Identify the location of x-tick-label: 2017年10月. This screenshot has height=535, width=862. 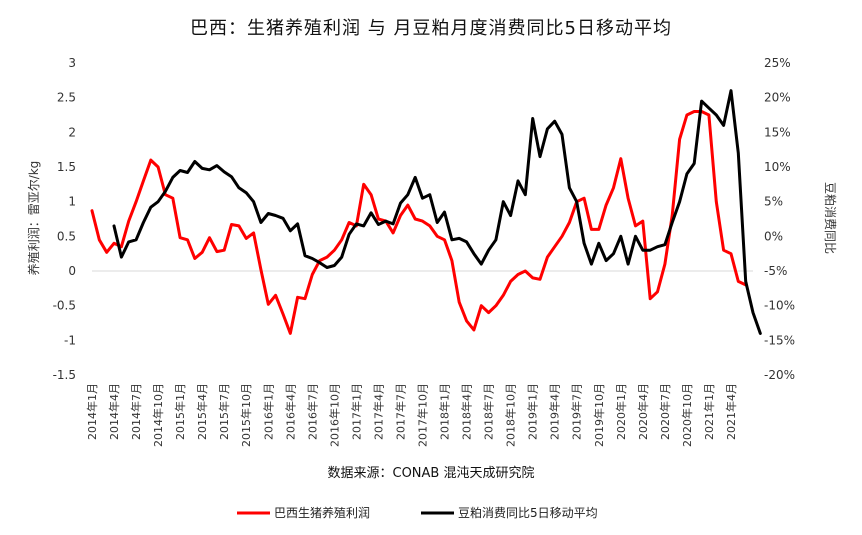
(423, 415).